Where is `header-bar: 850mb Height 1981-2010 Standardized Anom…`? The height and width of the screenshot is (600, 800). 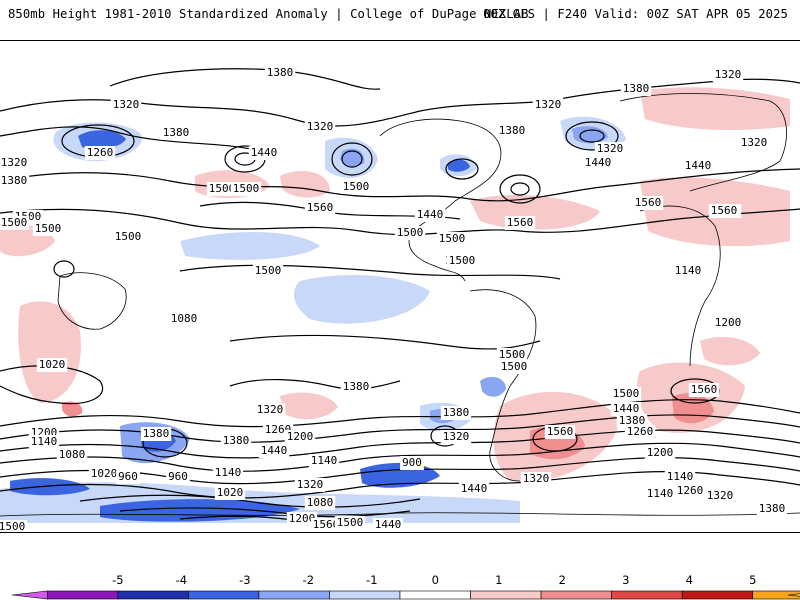 header-bar: 850mb Height 1981-2010 Standardized Anom… is located at coordinates (400, 20).